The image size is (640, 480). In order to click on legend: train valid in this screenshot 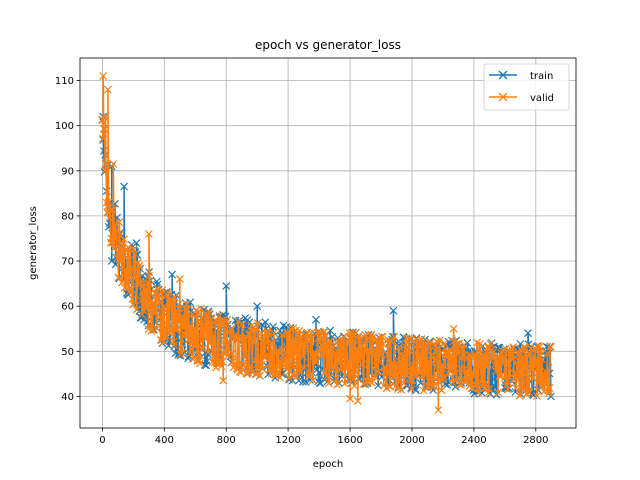, I will do `click(526, 87)`.